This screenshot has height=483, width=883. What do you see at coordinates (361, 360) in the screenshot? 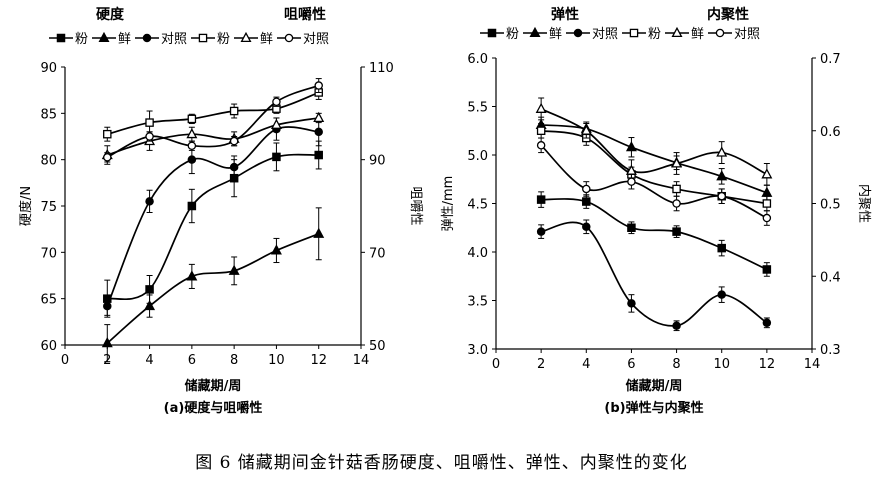
I see `x-tick-label: 14` at bounding box center [361, 360].